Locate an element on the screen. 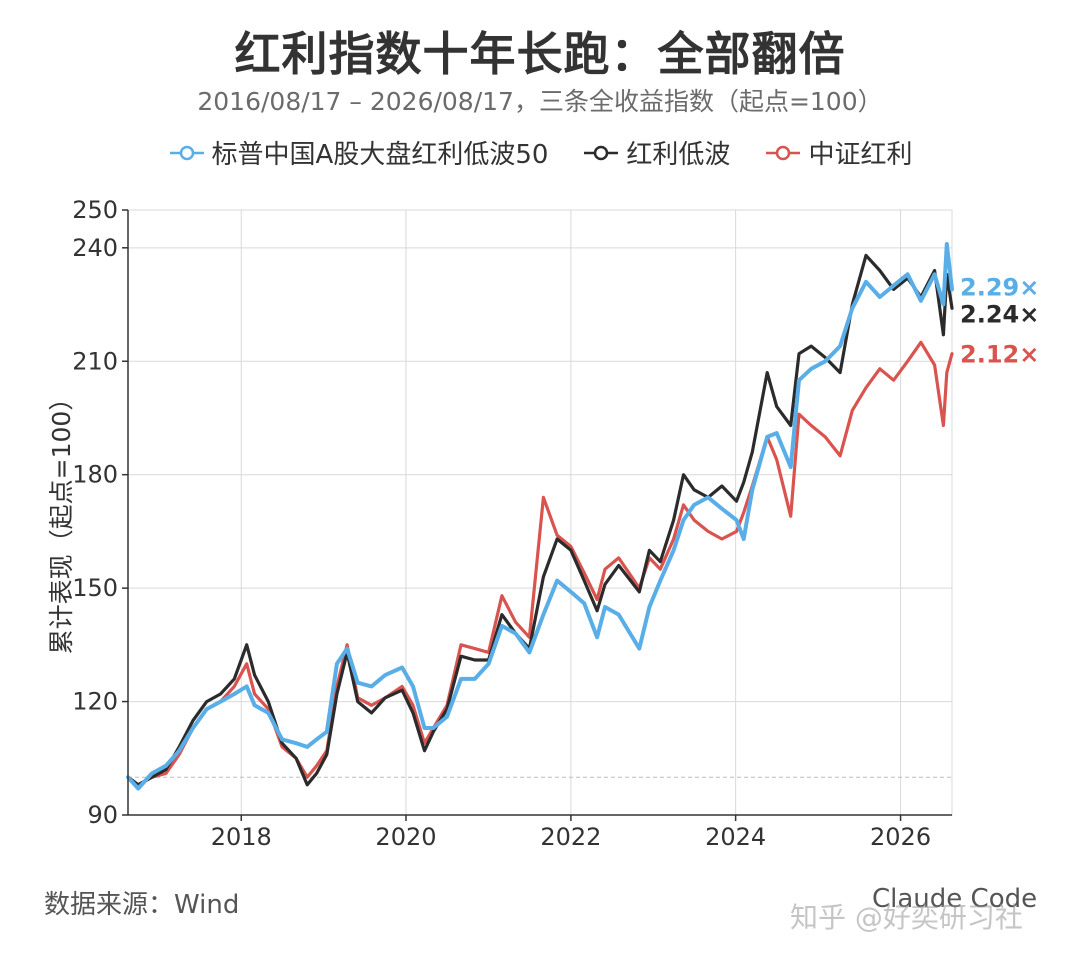  x-tick-label: 2026 is located at coordinates (900, 837).